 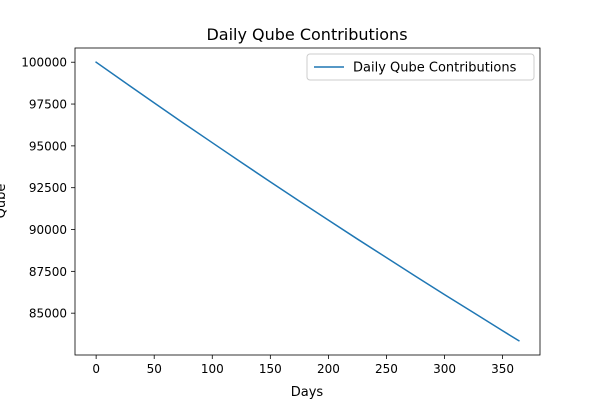 I want to click on y-axis-ticks: 85000 87500 90000 92500 95000 97500 100000, so click(x=48, y=188).